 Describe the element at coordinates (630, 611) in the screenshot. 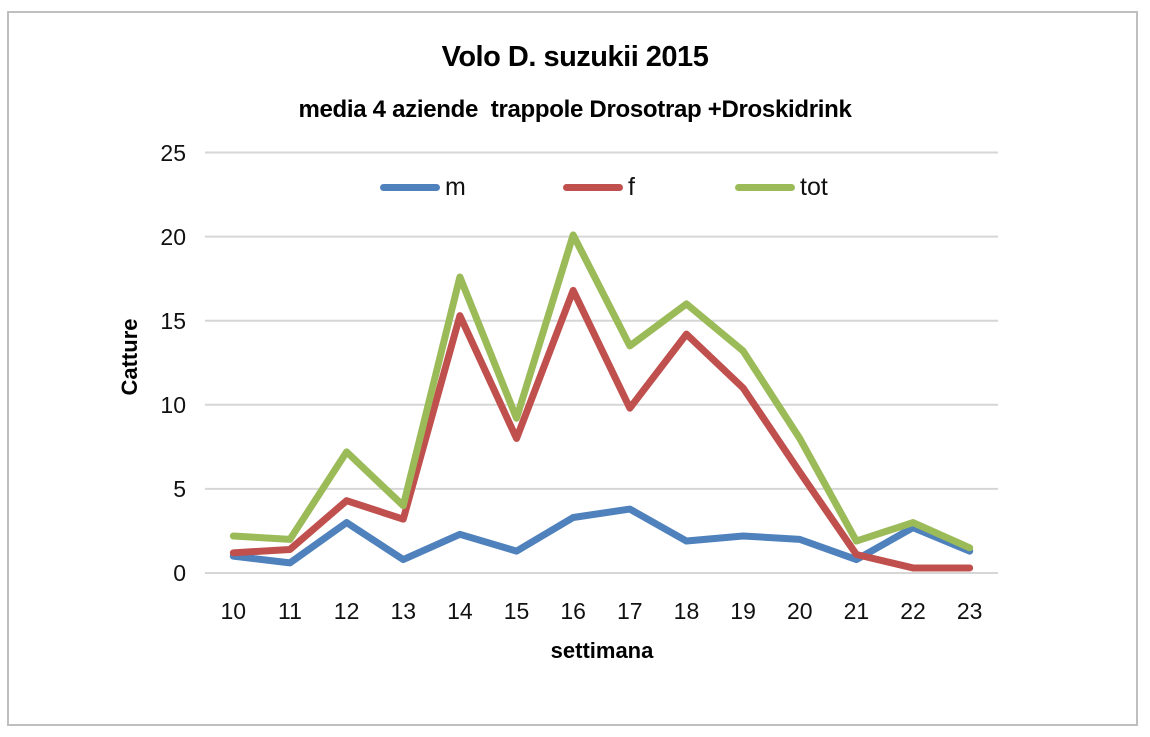

I see `x-axis-tick-label-17: 17` at that location.